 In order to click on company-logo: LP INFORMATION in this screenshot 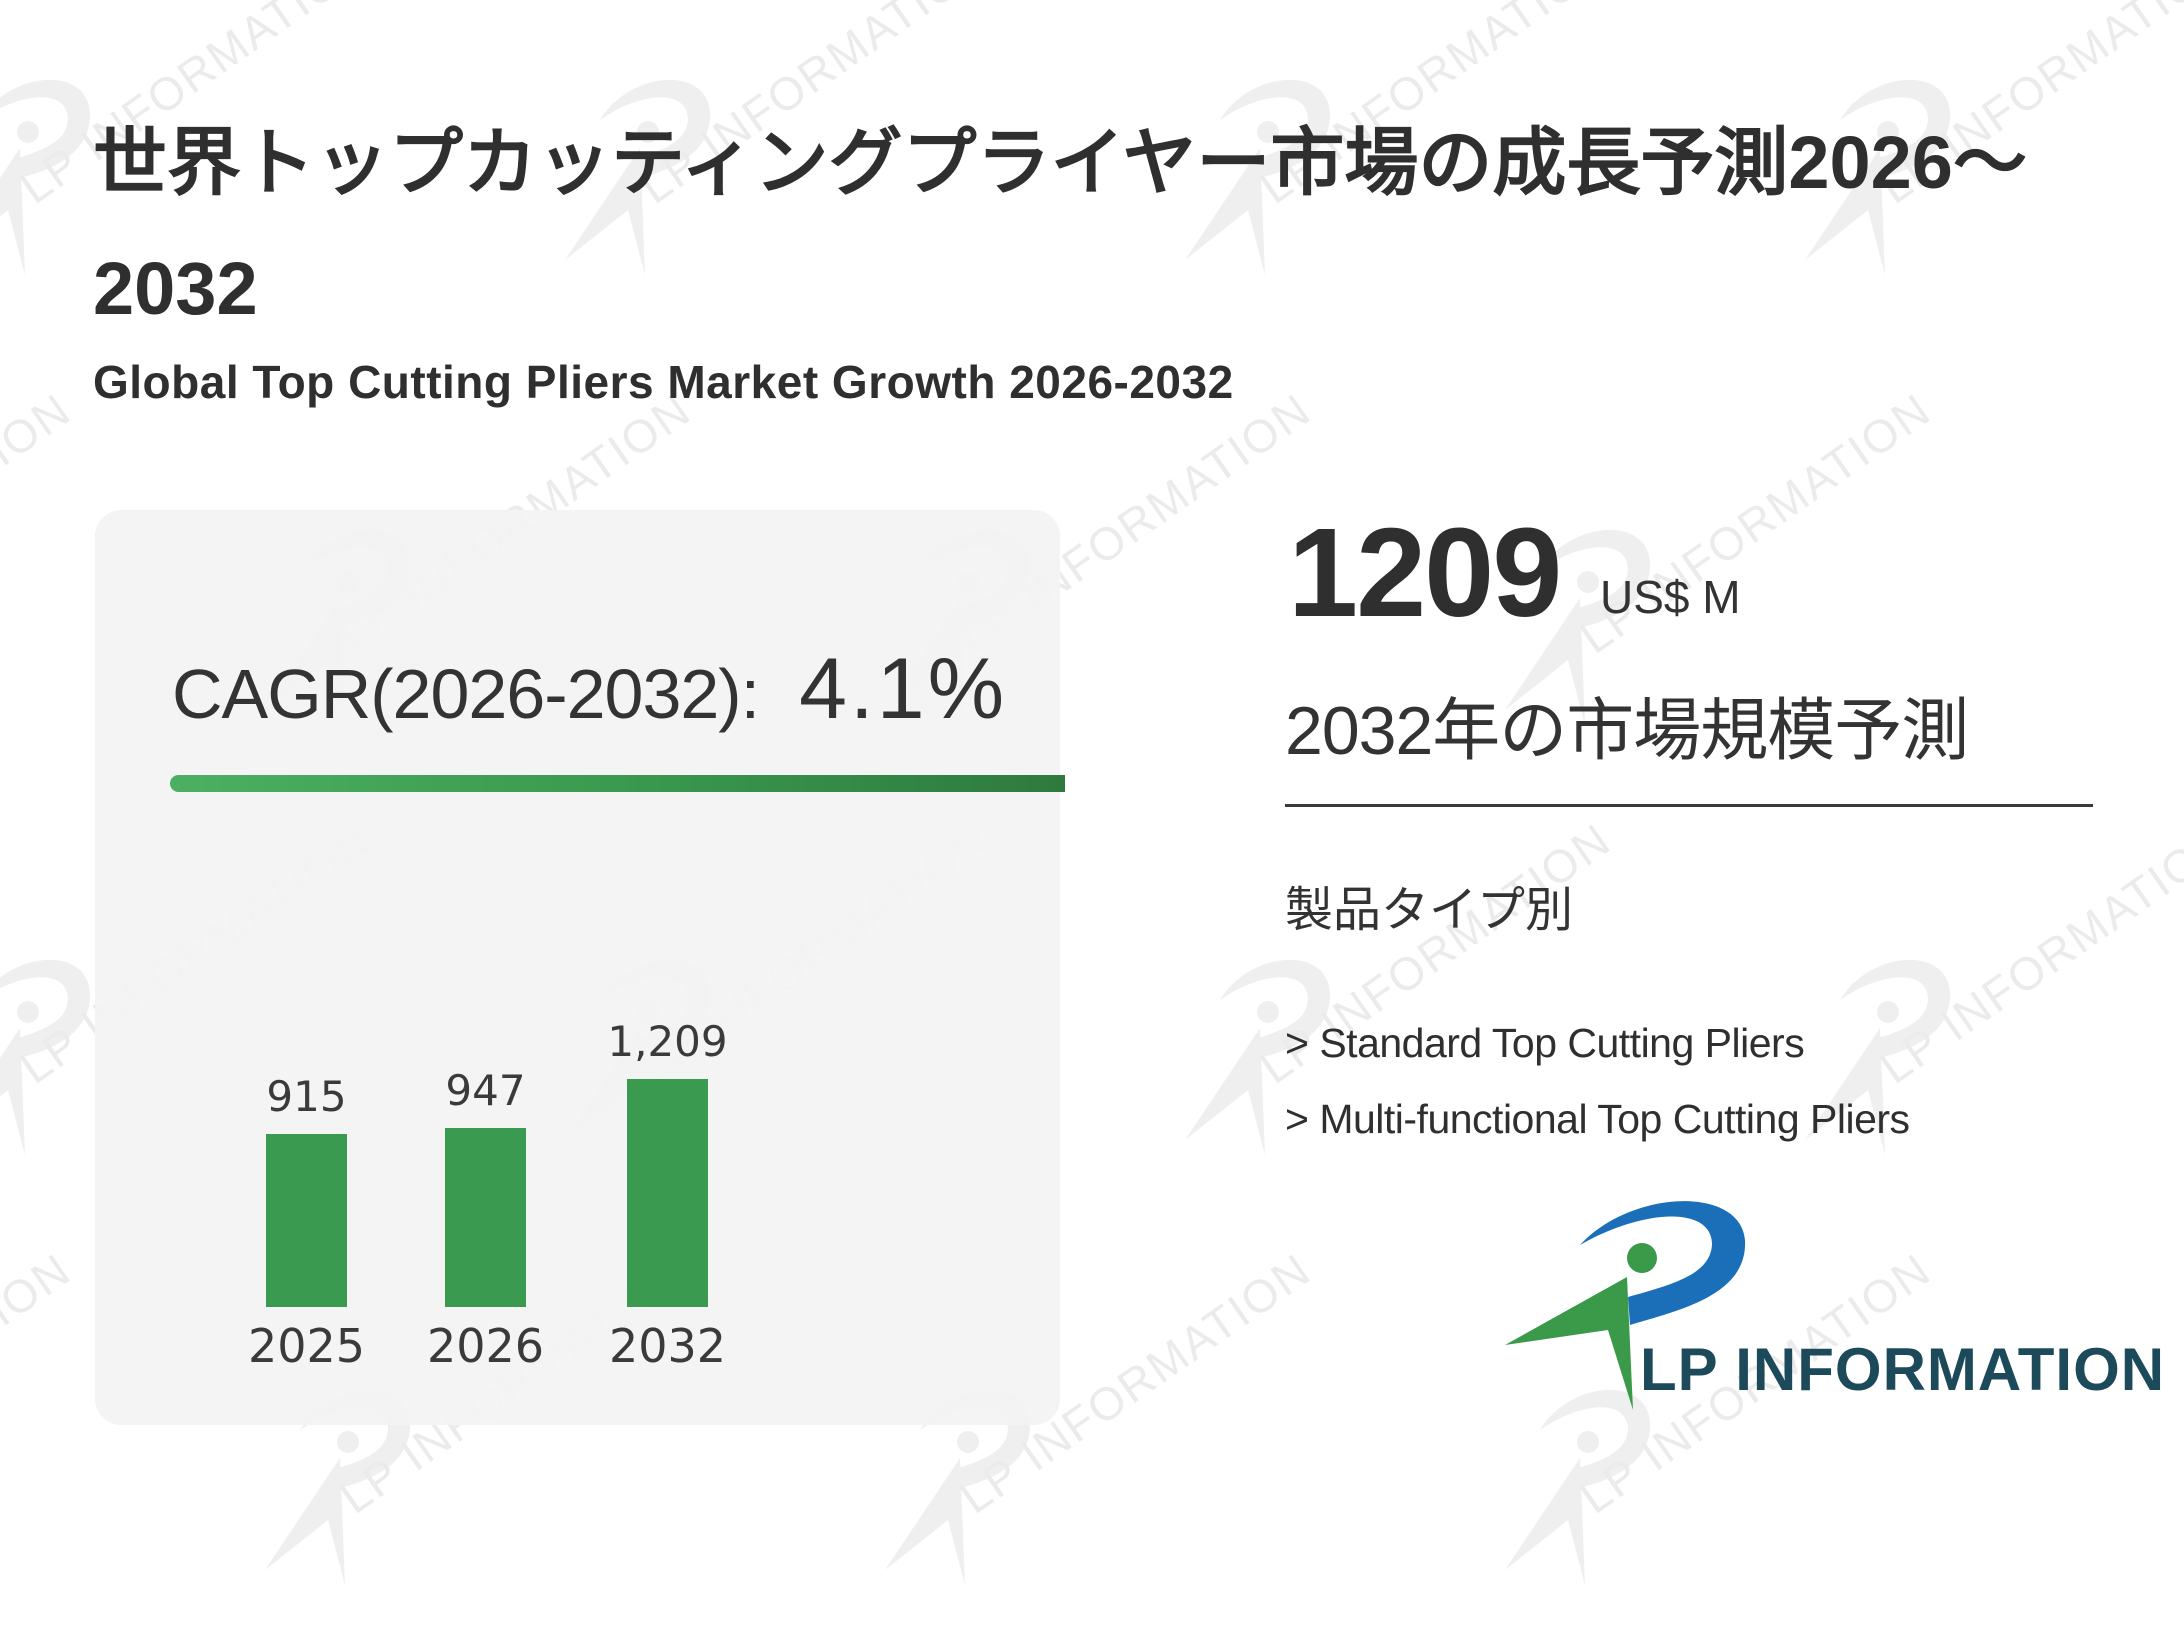, I will do `click(1832, 1300)`.